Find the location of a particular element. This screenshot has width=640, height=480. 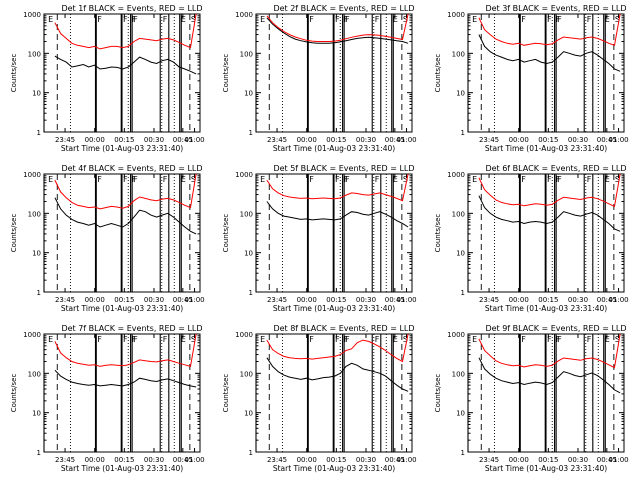

panel-title: Det 2f BLACK = Events, RED = LLD is located at coordinates (343, 8).